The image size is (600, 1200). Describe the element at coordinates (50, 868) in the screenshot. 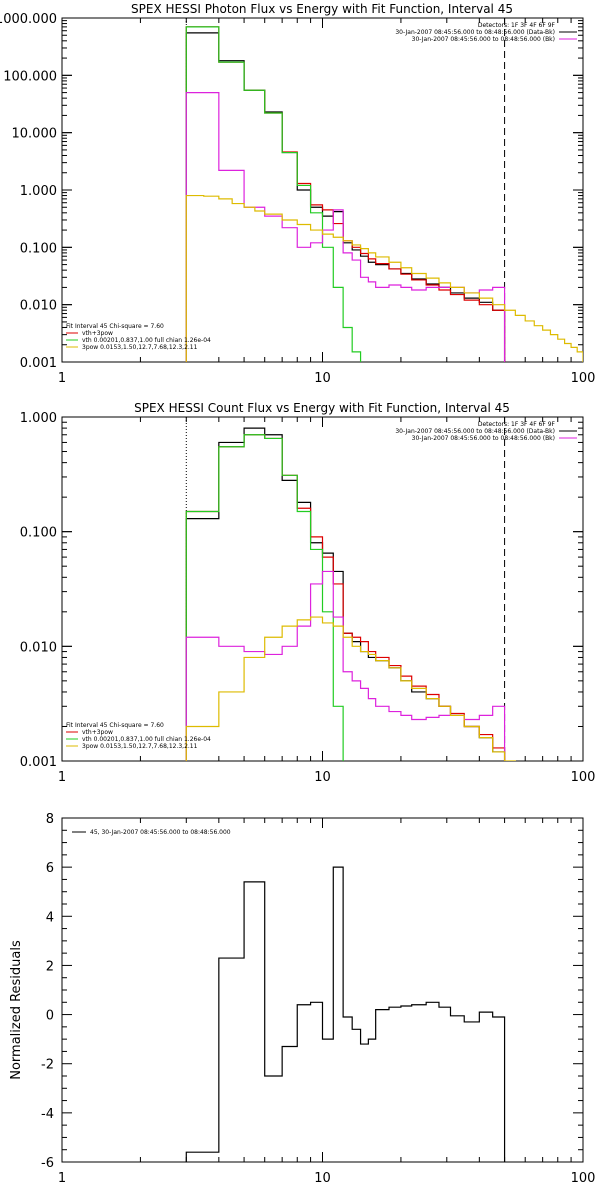

I see `y-tick-label: 6` at that location.